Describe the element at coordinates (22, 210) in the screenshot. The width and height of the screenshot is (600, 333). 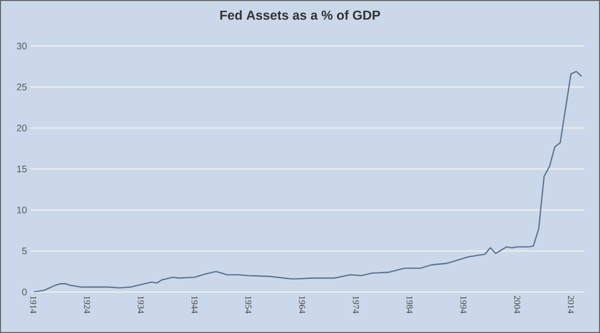
I see `y-tick-label: 10` at that location.